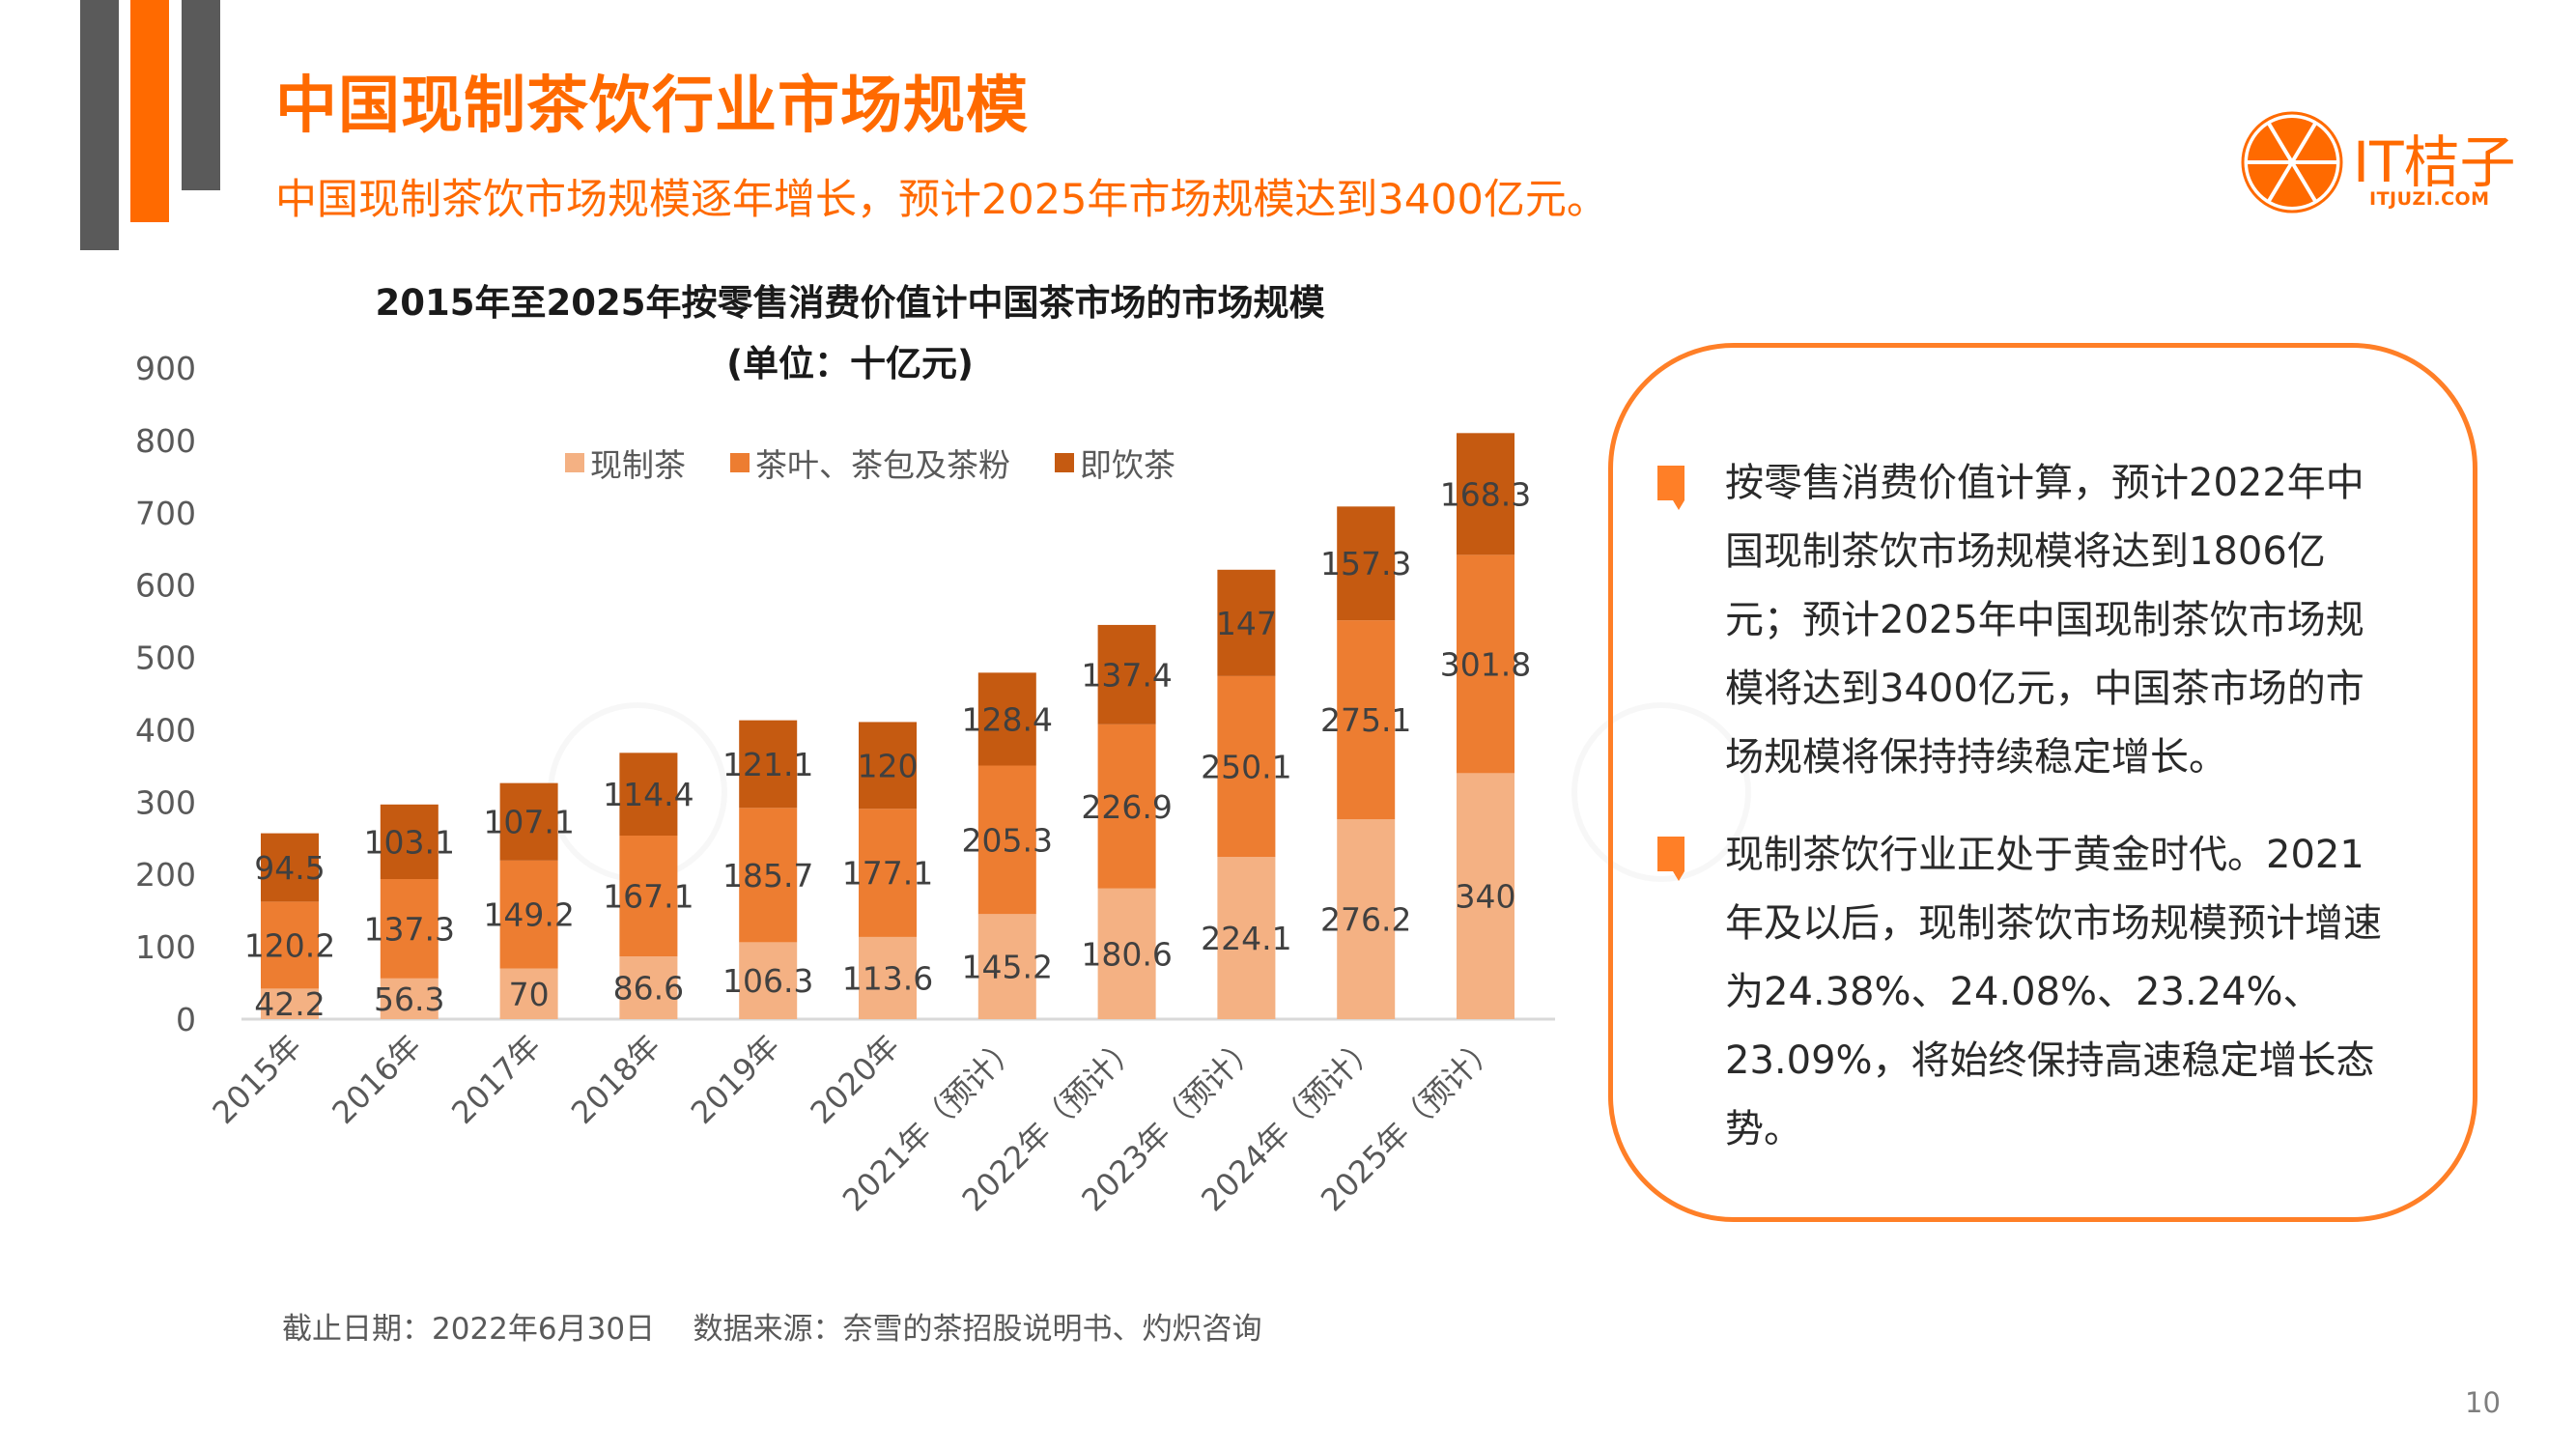 This screenshot has width=2576, height=1449. I want to click on chart-unit: (单位：十亿元), so click(850, 363).